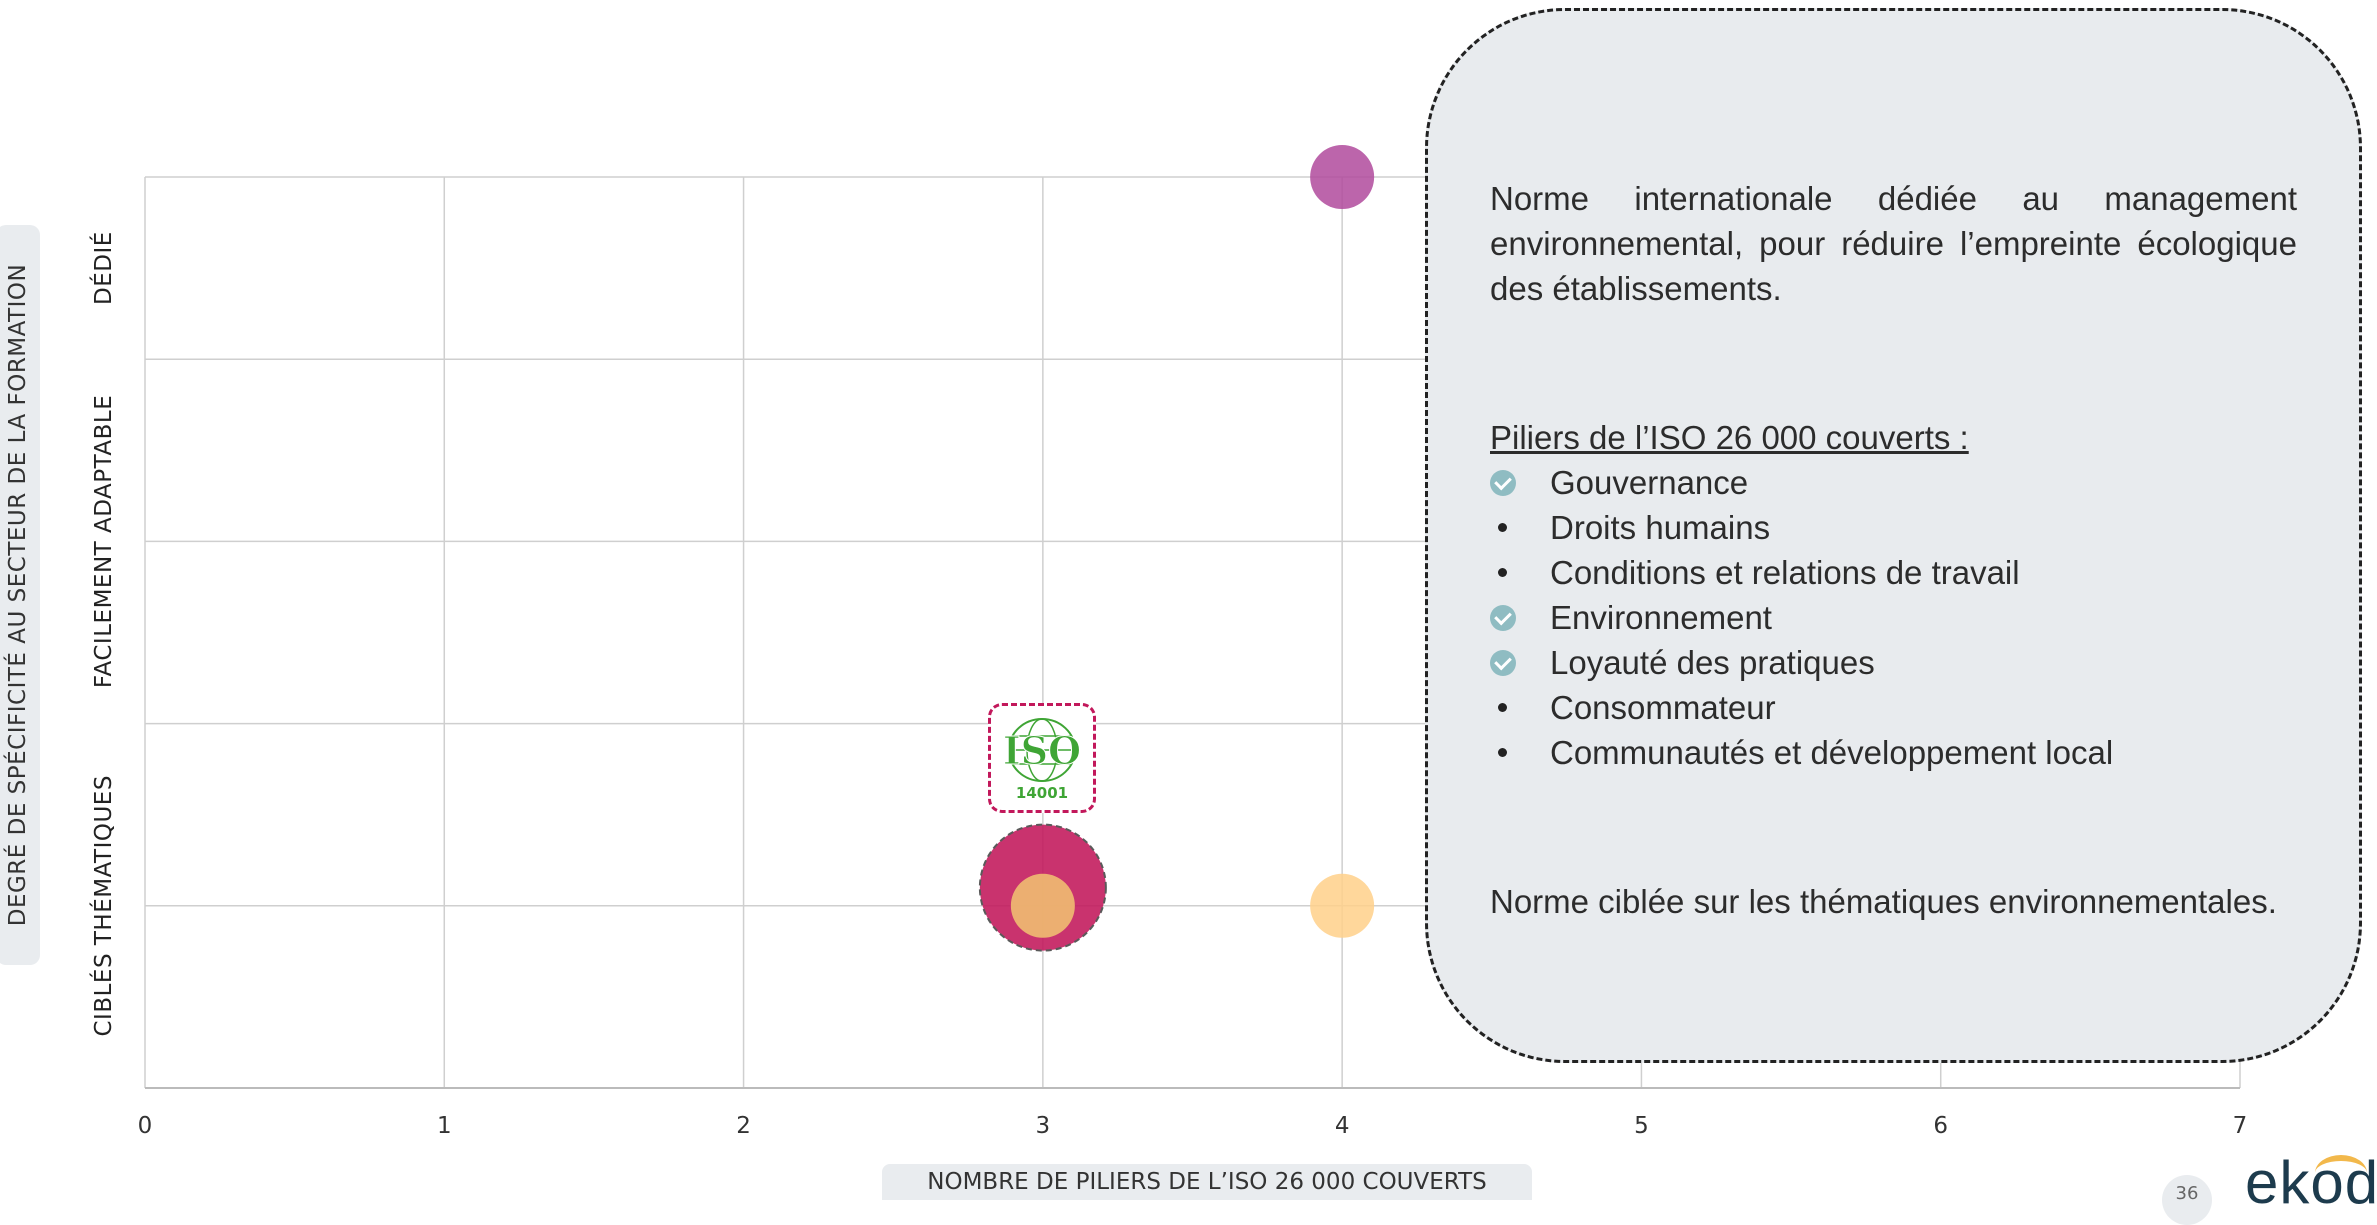 Image resolution: width=2377 pixels, height=1225 pixels. I want to click on pillar-label: Loyauté des pratiques, so click(1712, 662).